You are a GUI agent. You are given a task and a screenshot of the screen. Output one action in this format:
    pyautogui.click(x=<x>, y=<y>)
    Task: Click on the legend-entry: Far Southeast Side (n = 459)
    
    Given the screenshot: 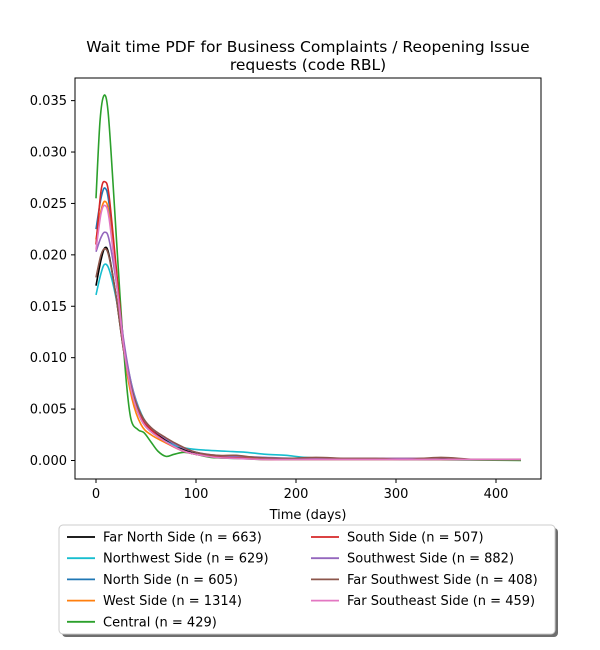 What is the action you would take?
    pyautogui.click(x=423, y=601)
    